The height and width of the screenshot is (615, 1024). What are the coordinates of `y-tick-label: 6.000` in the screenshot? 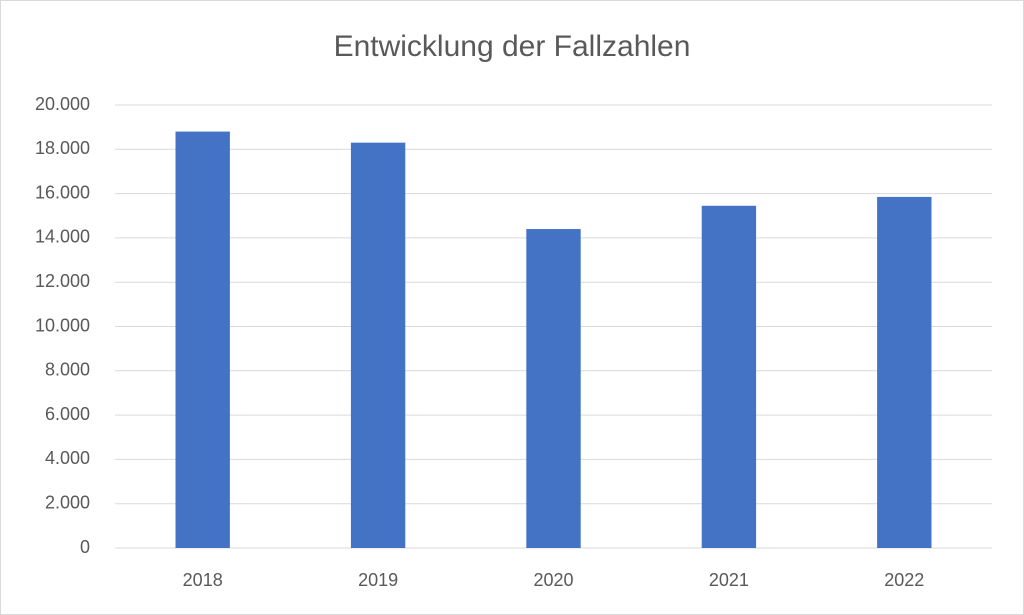 It's located at (67, 414).